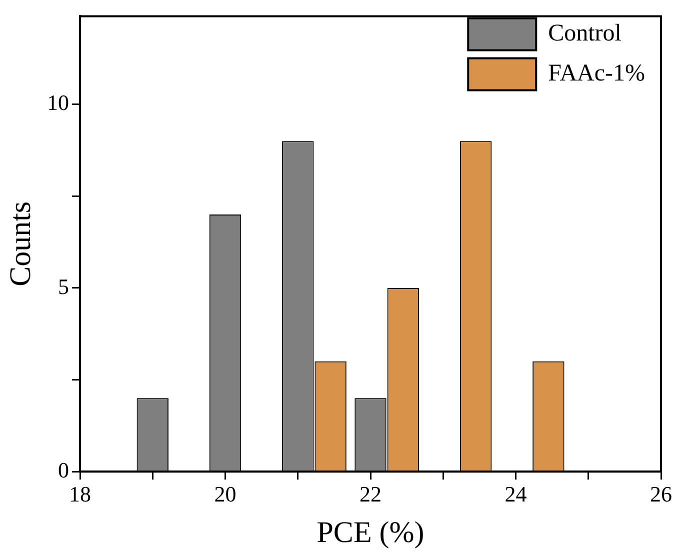 The image size is (675, 556). Describe the element at coordinates (20, 243) in the screenshot. I see `y-axis-title: Counts` at that location.